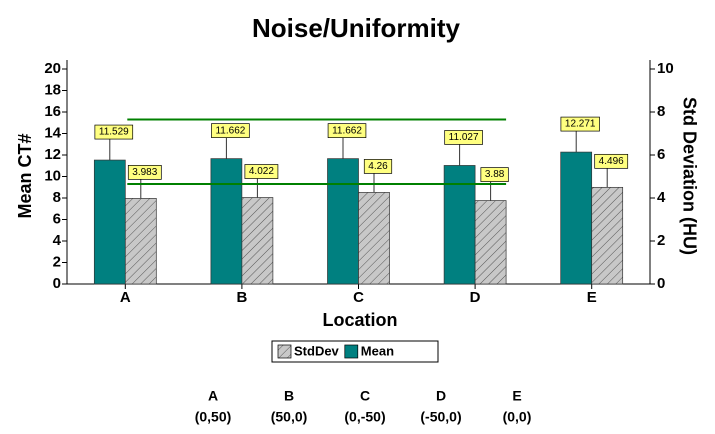  What do you see at coordinates (289, 396) in the screenshot?
I see `location-name: B` at bounding box center [289, 396].